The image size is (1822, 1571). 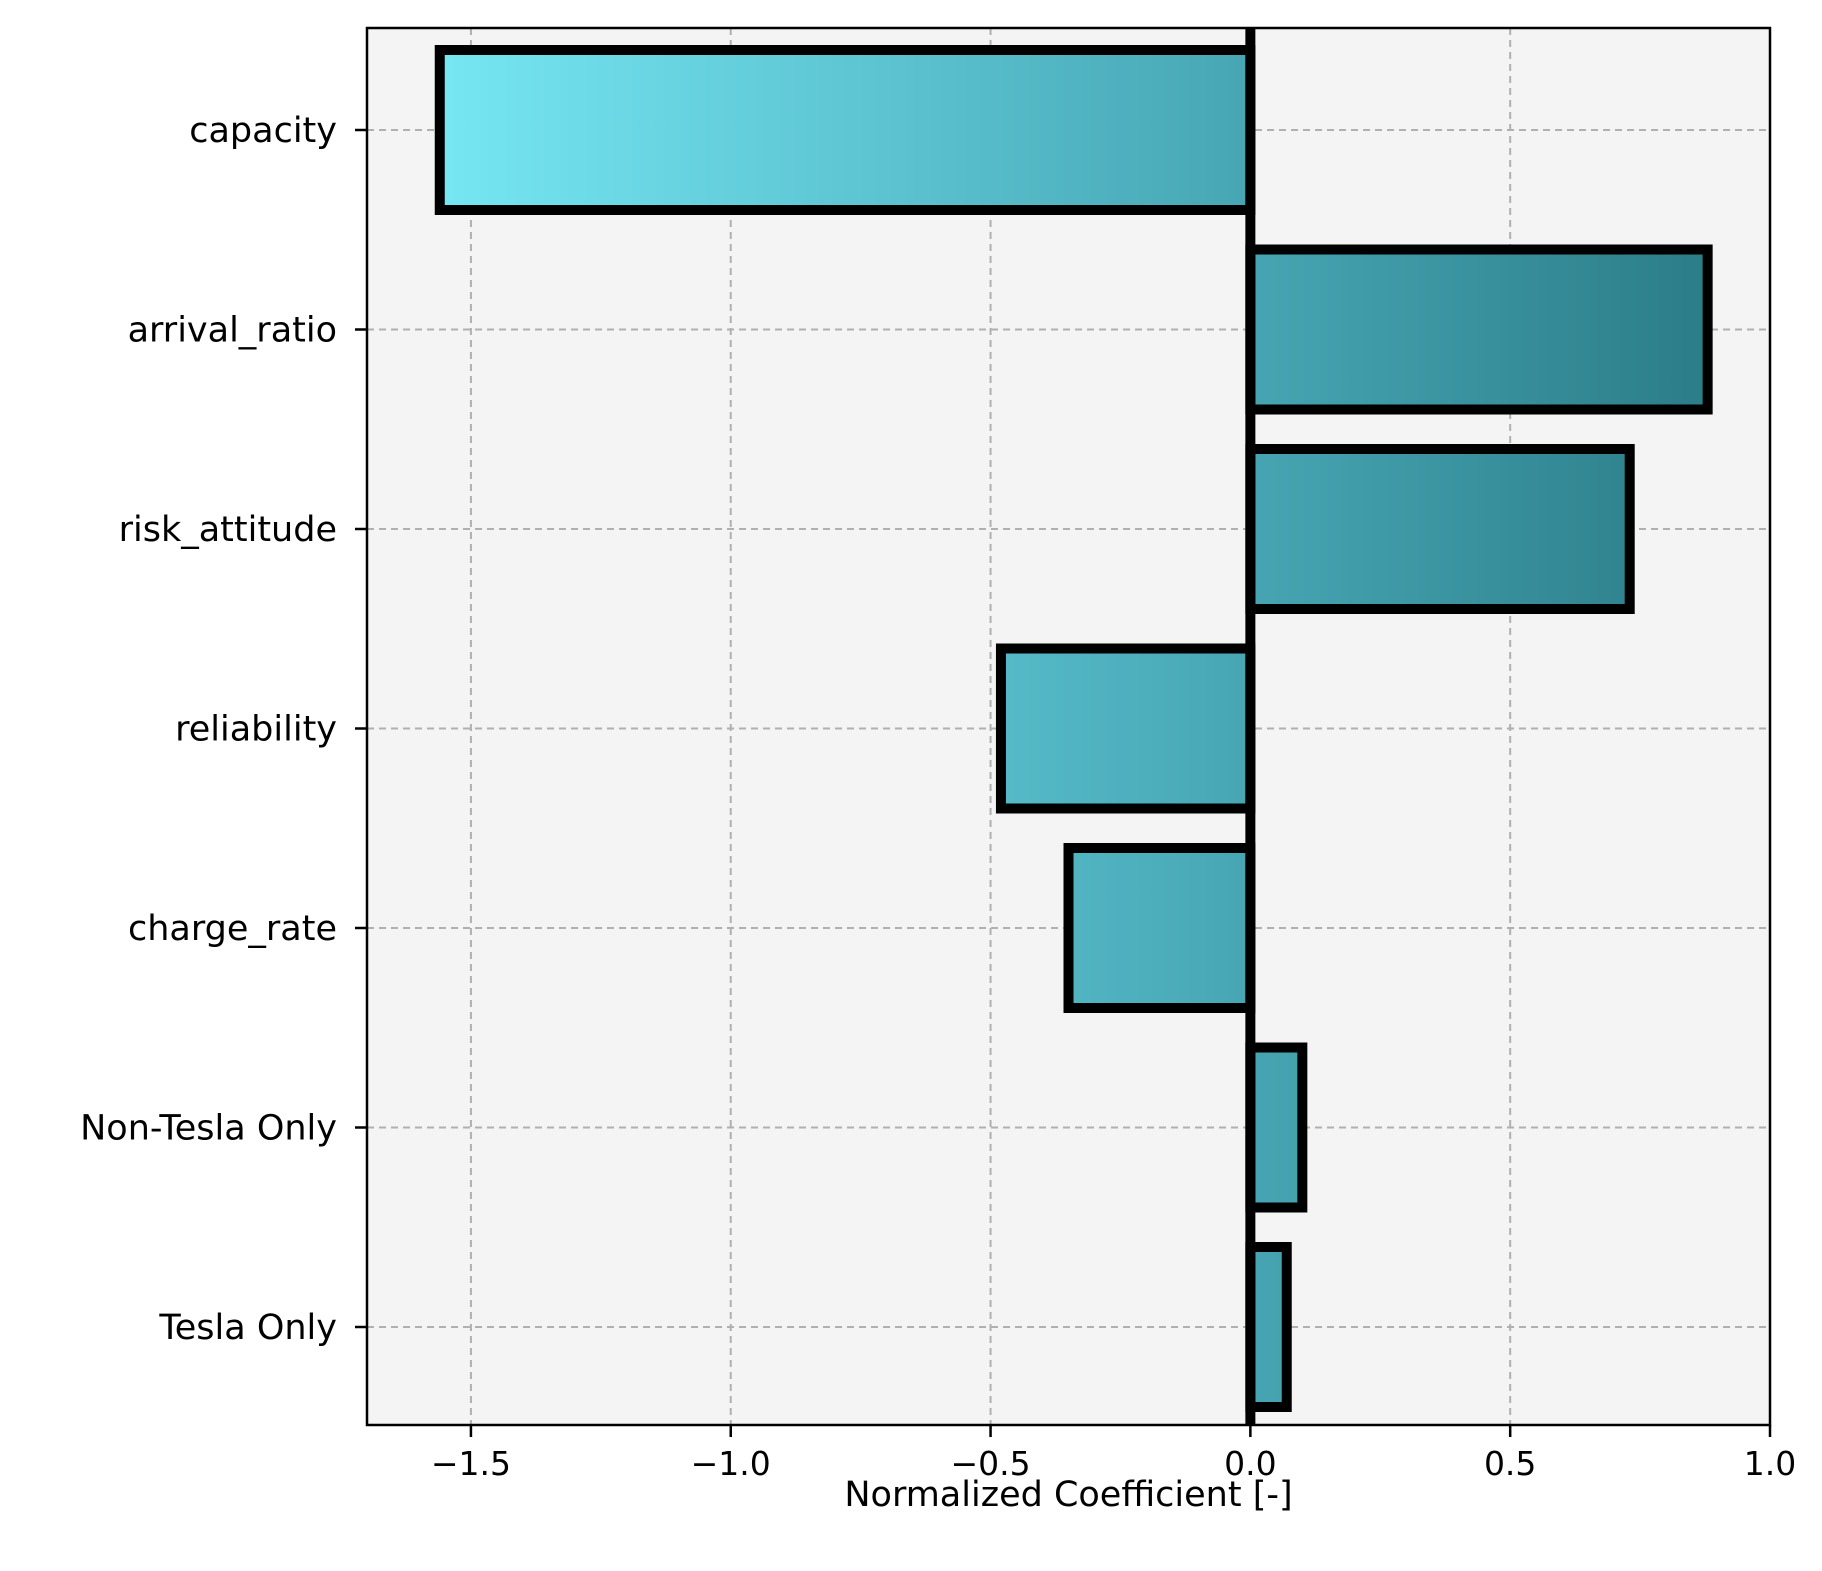 What do you see at coordinates (1440, 529) in the screenshot?
I see `bar-risk-attitude` at bounding box center [1440, 529].